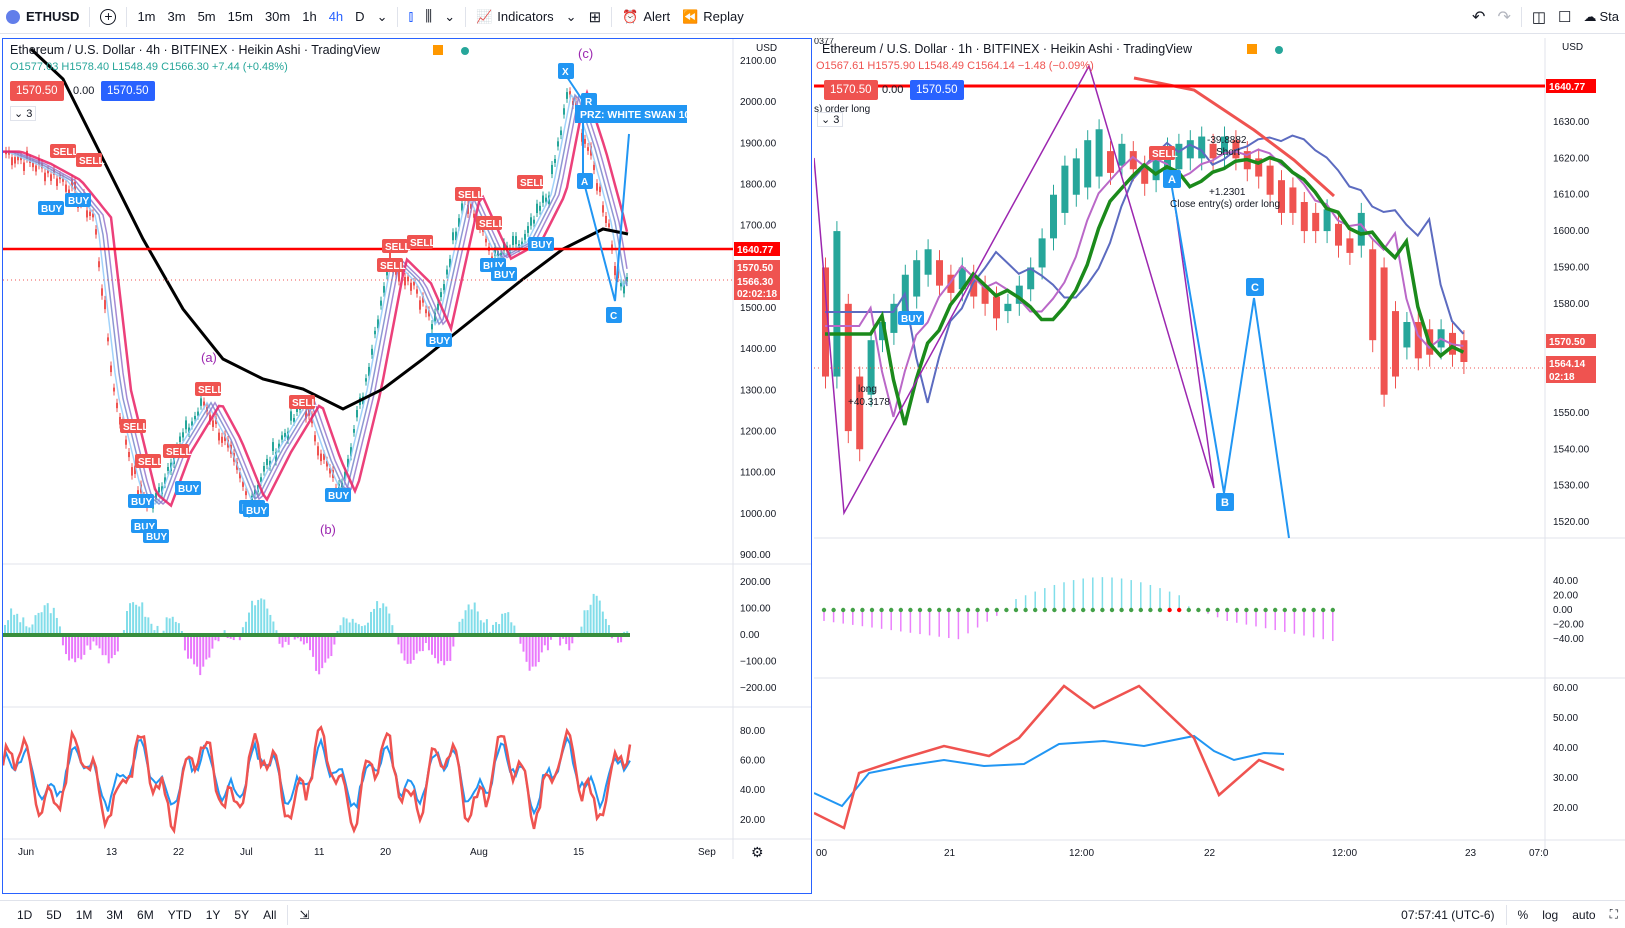 This screenshot has width=1625, height=928. I want to click on price-axis-label: 1620.00, so click(1571, 158).